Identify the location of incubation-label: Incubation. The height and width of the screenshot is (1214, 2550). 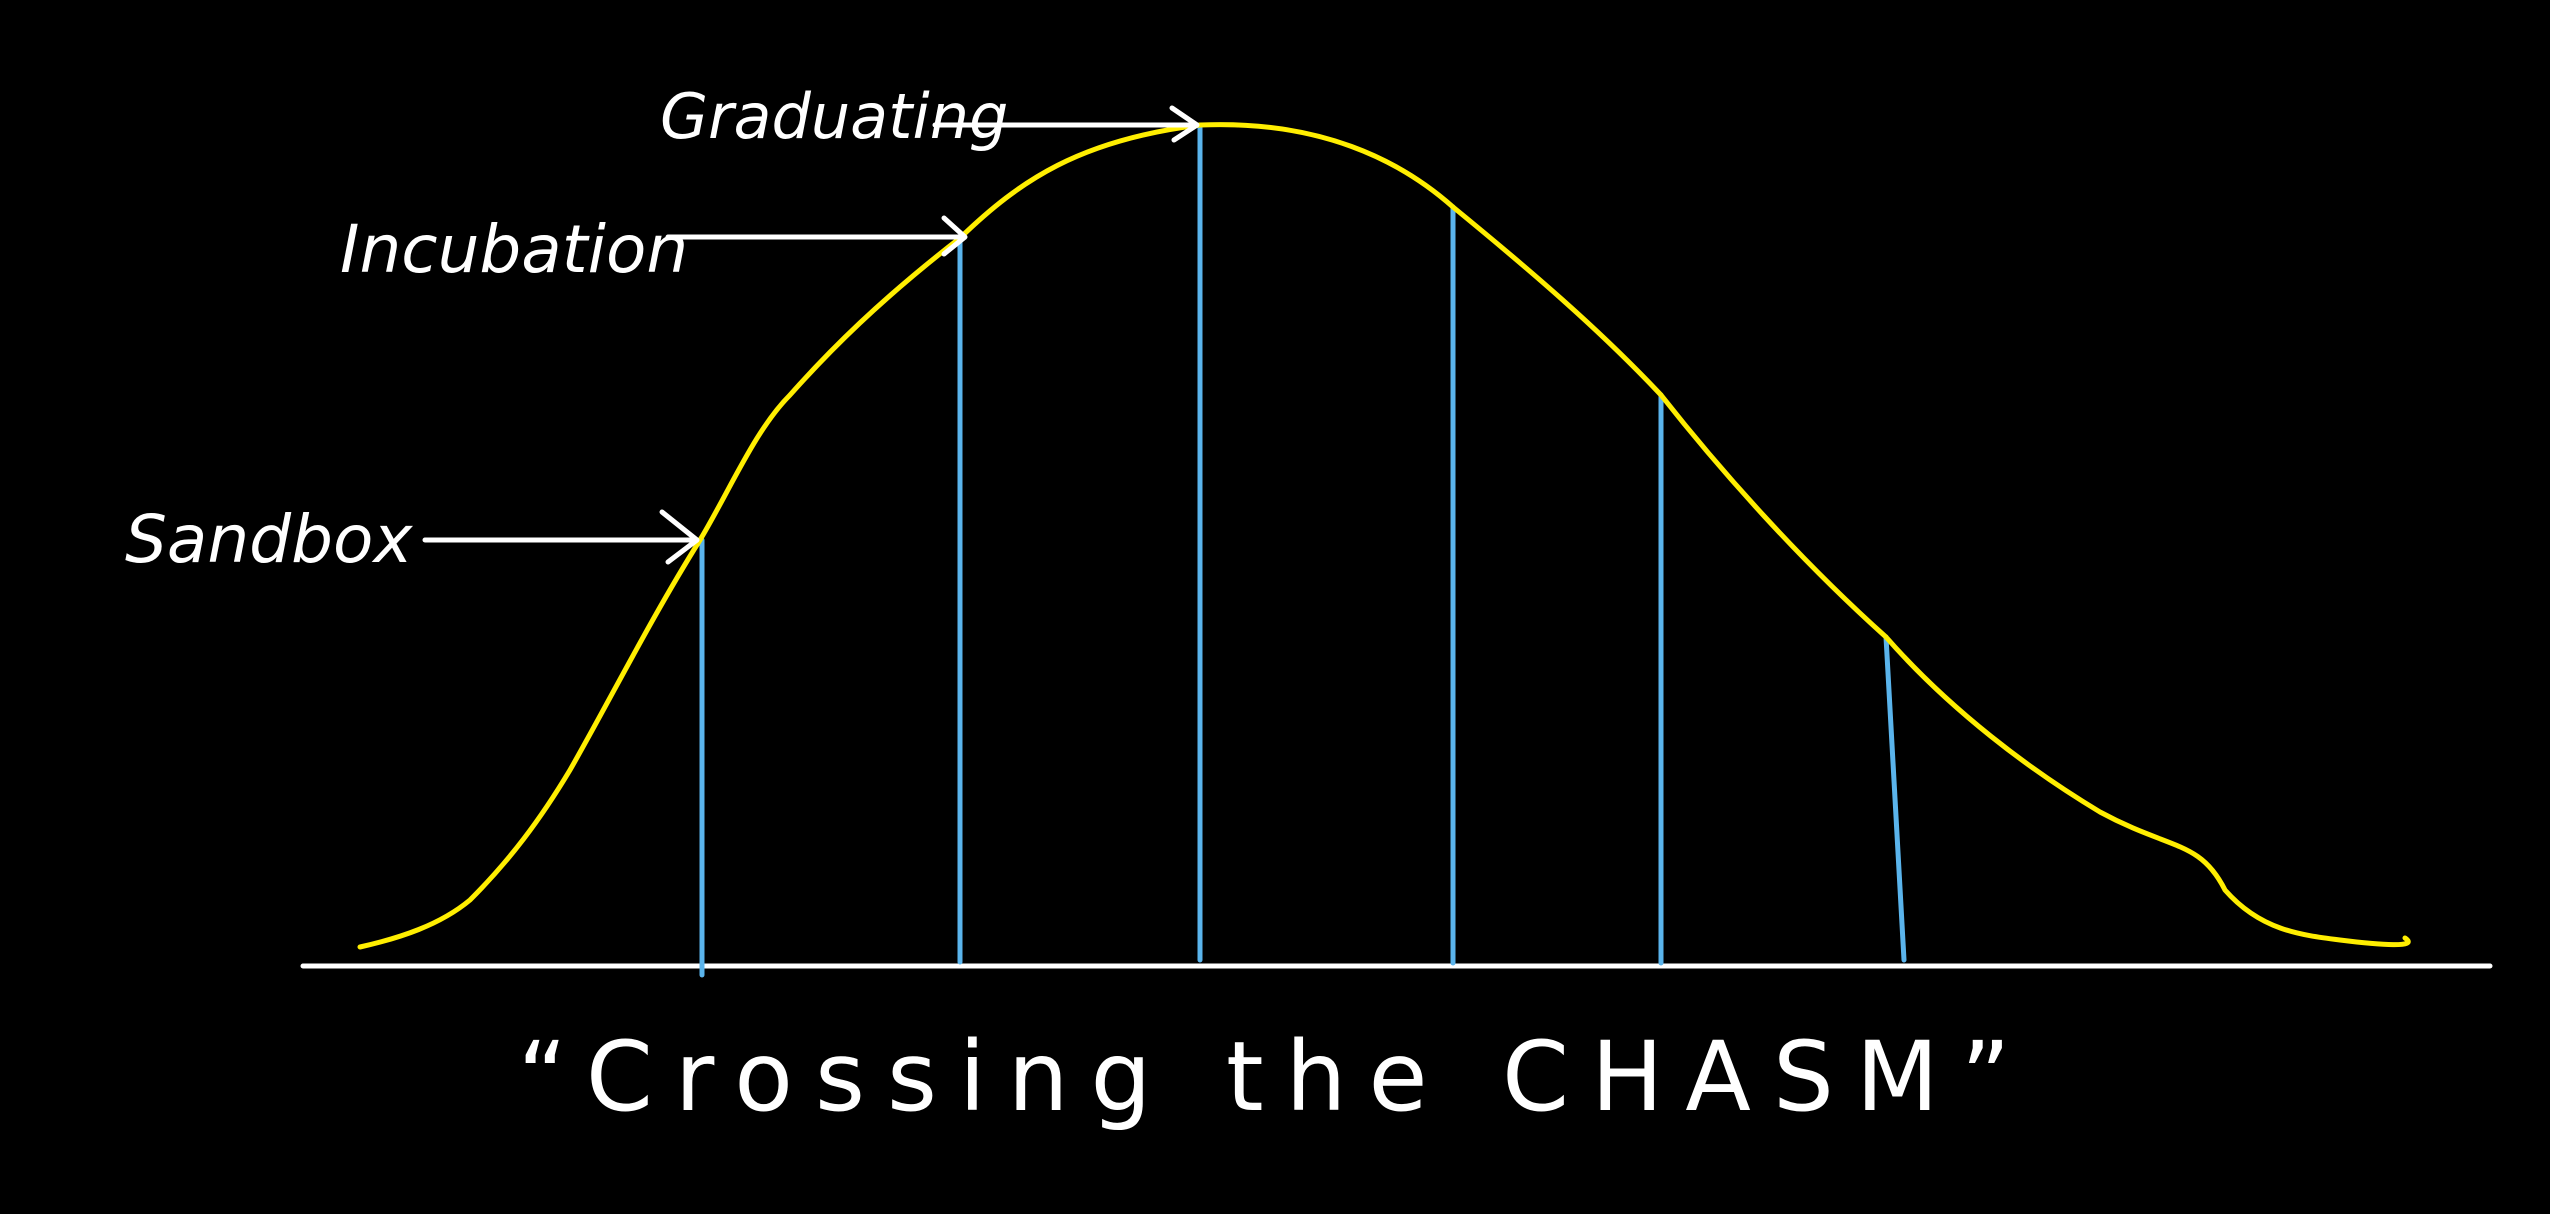
(514, 249).